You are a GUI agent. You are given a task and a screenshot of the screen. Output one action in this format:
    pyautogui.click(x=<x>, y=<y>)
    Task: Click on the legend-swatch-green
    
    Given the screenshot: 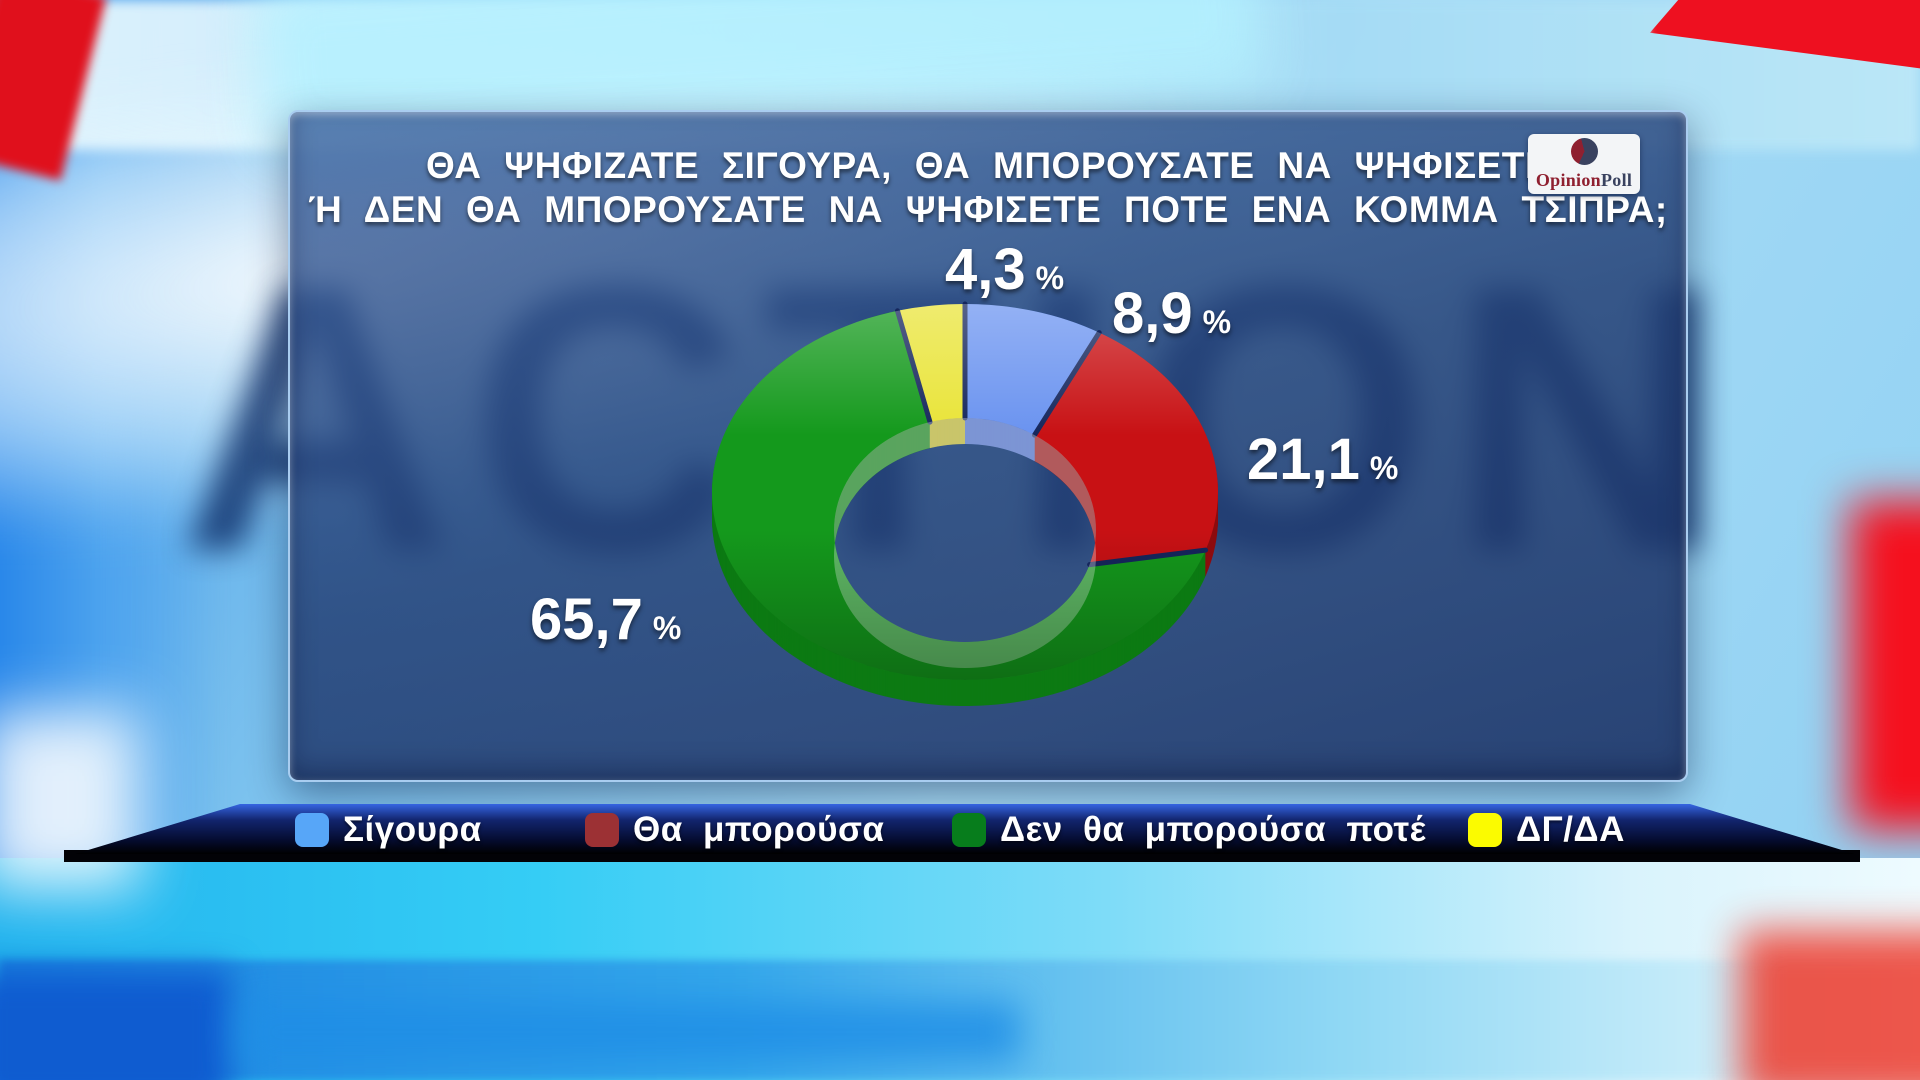 What is the action you would take?
    pyautogui.click(x=969, y=829)
    